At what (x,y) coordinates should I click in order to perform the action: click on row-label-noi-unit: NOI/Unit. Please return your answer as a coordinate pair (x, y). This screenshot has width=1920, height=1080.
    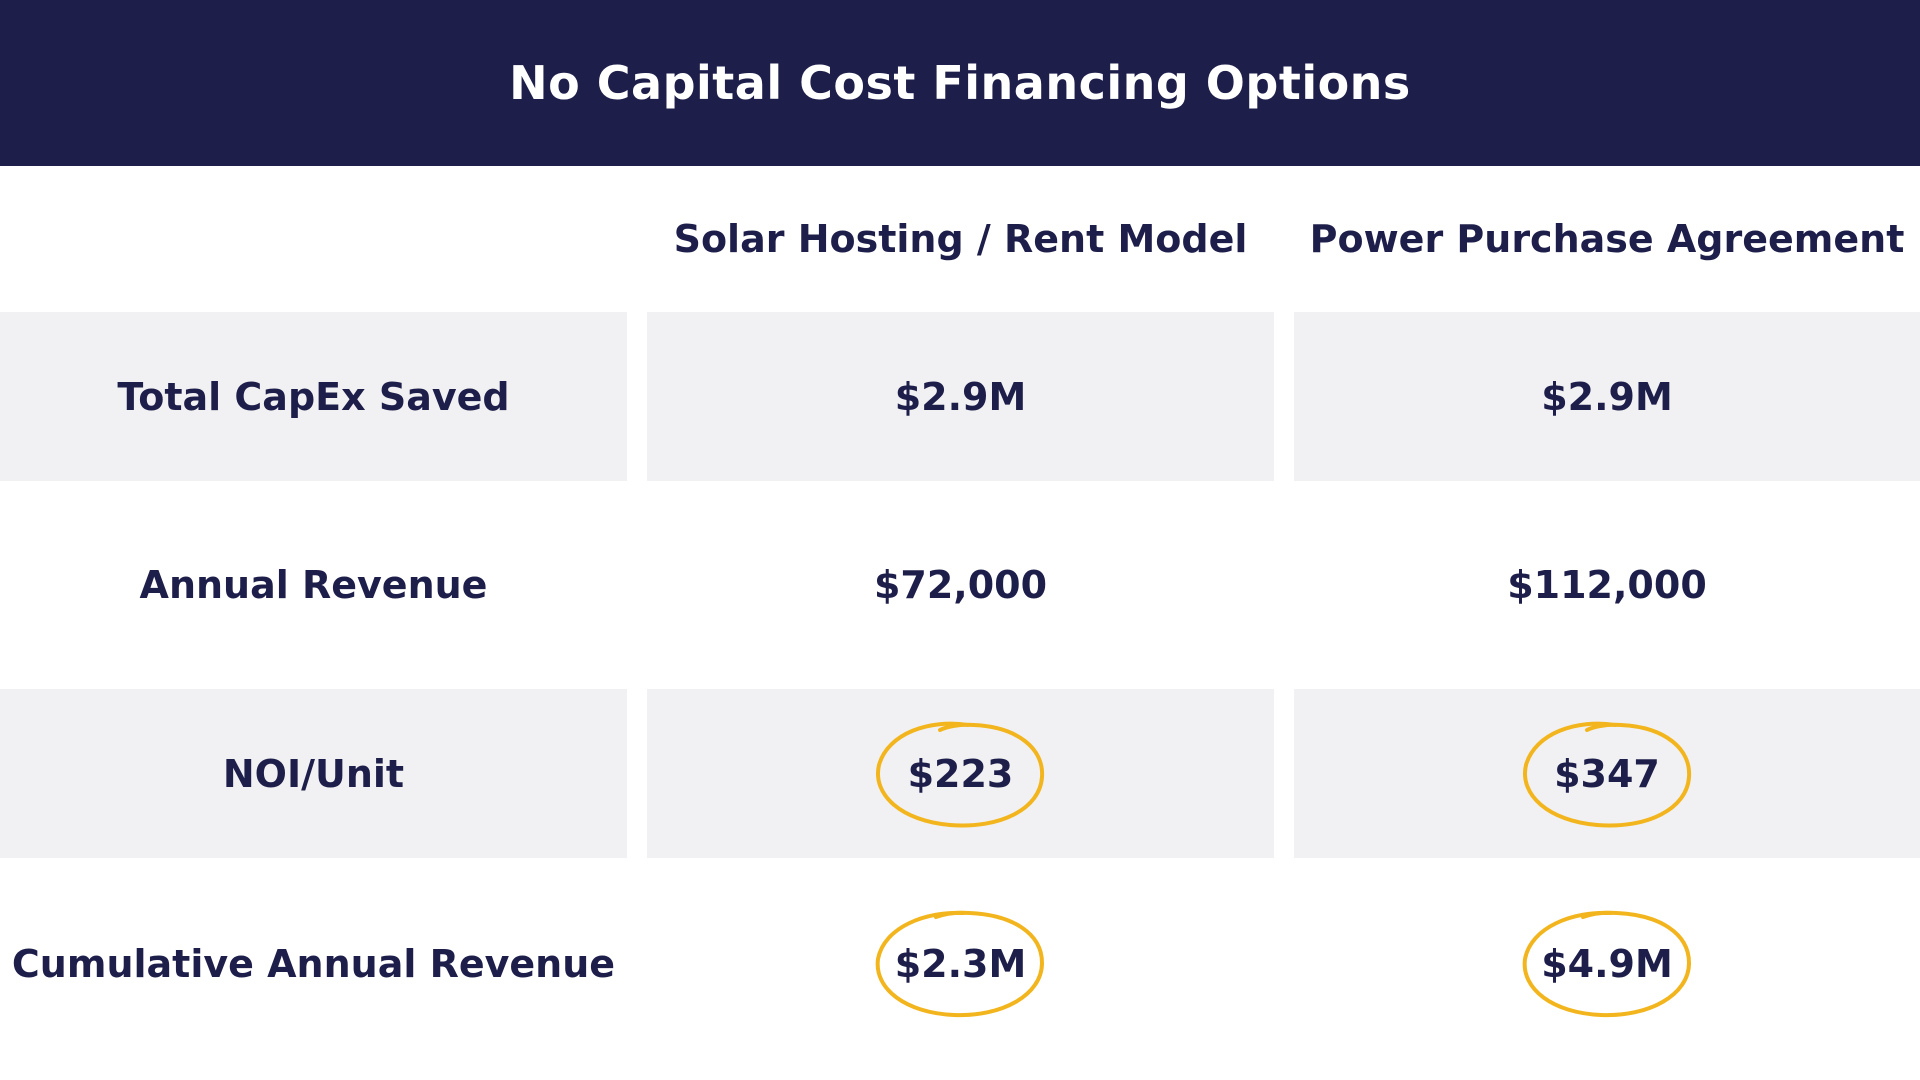
    Looking at the image, I should click on (313, 773).